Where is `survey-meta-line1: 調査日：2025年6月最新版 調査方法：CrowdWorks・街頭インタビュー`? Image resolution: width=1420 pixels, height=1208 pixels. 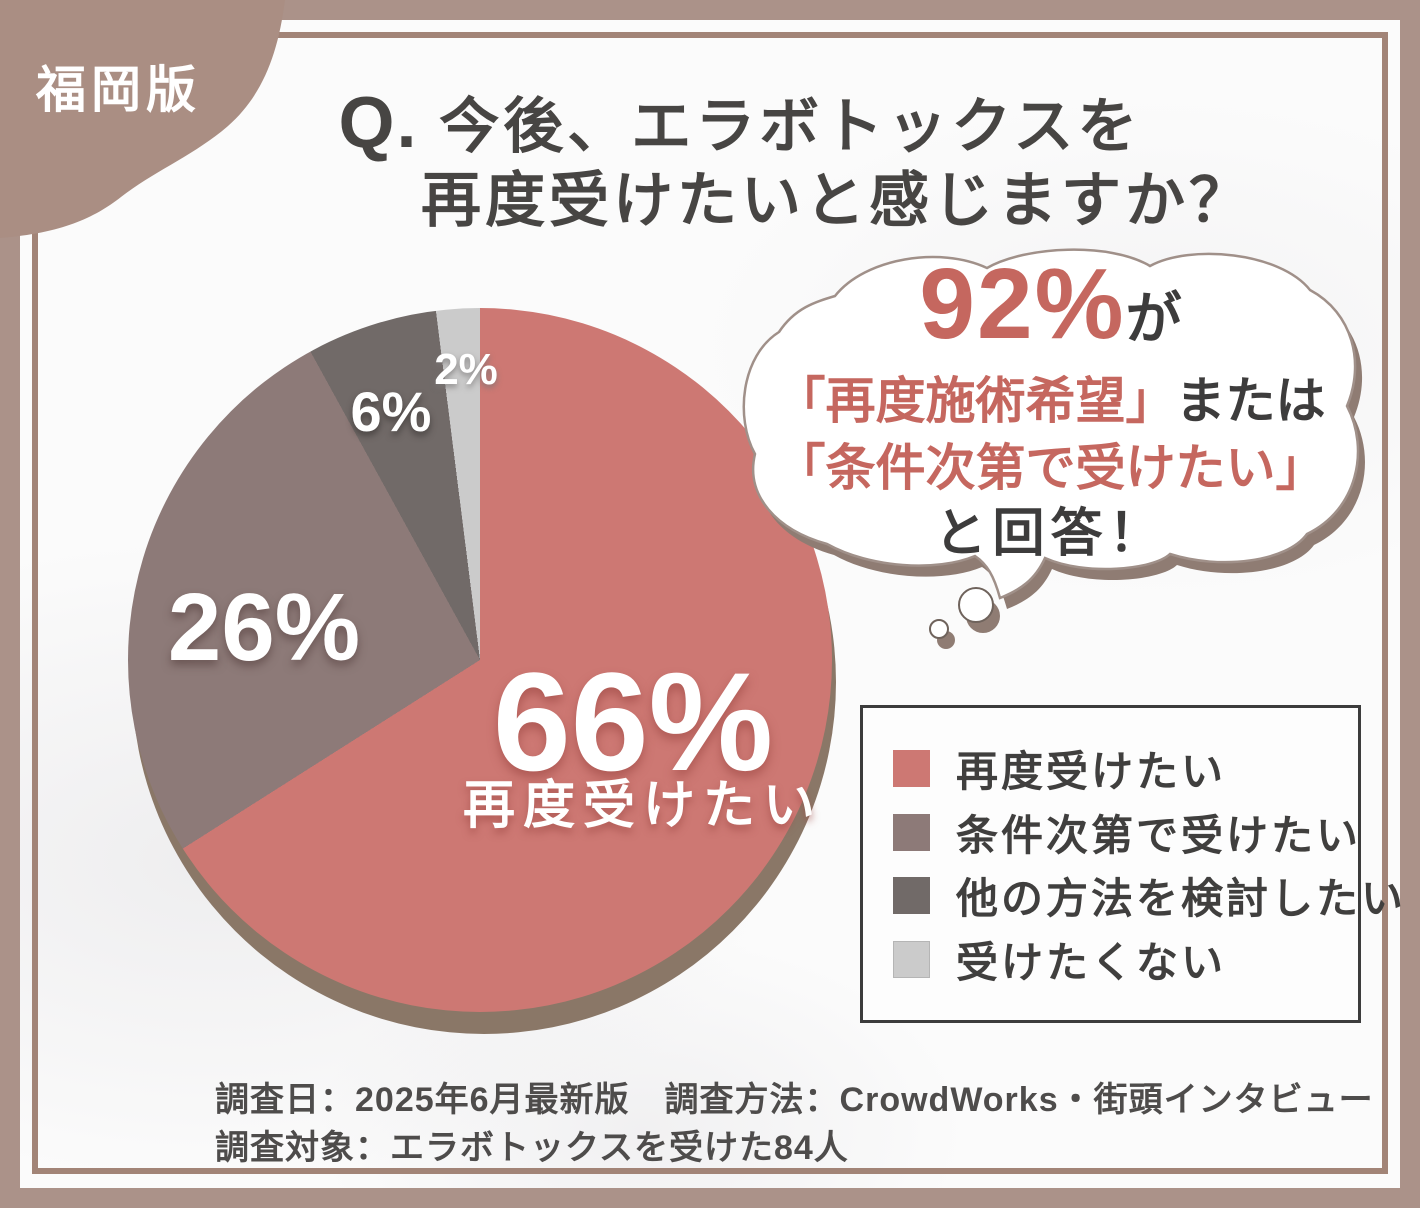 survey-meta-line1: 調査日：2025年6月最新版 調査方法：CrowdWorks・街頭インタビュー is located at coordinates (794, 1100).